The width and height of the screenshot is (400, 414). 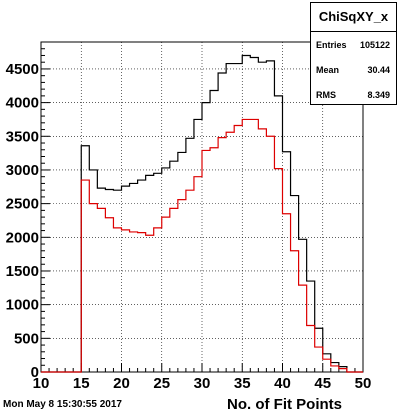 What do you see at coordinates (121, 383) in the screenshot?
I see `x-tick-label: 20` at bounding box center [121, 383].